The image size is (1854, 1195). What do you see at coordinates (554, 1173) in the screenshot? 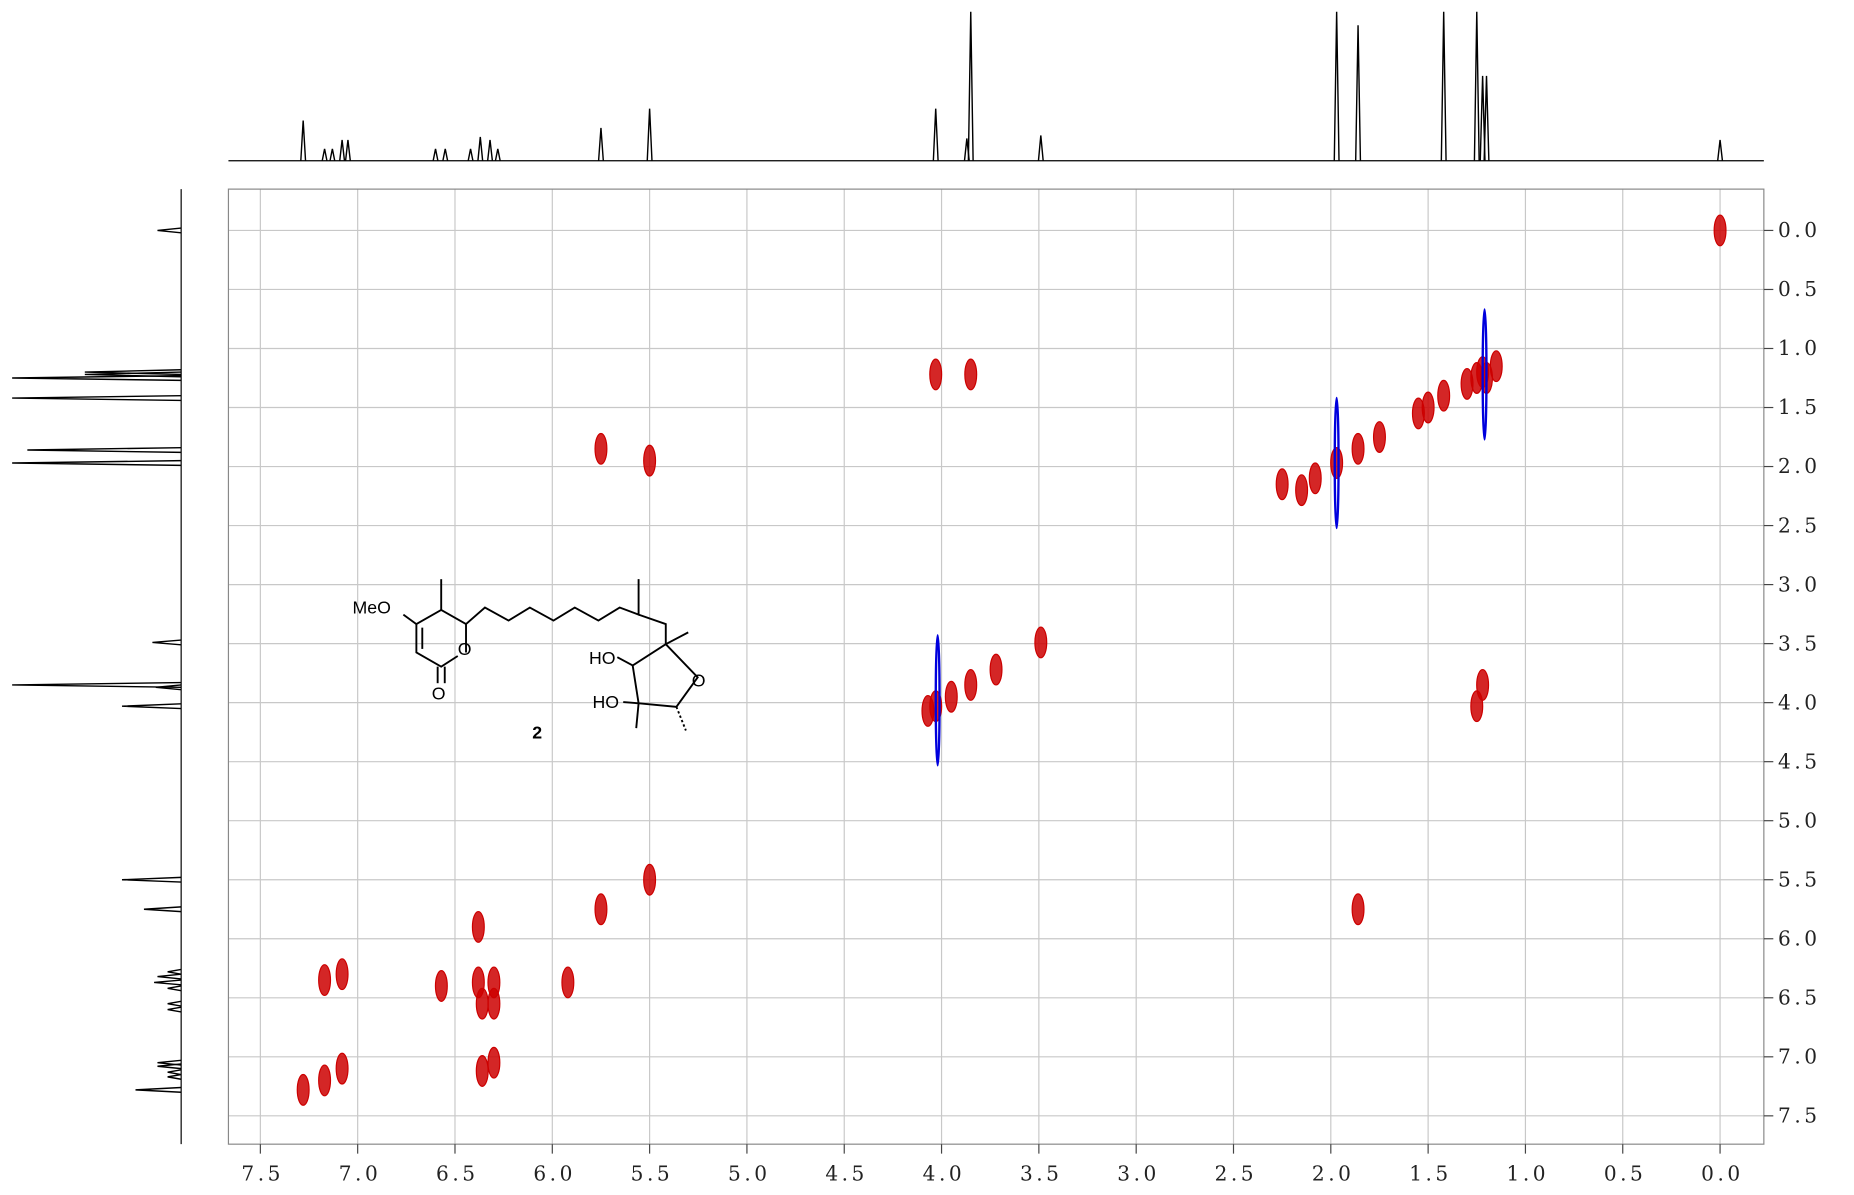
I see `x-tick-label: 6.0` at bounding box center [554, 1173].